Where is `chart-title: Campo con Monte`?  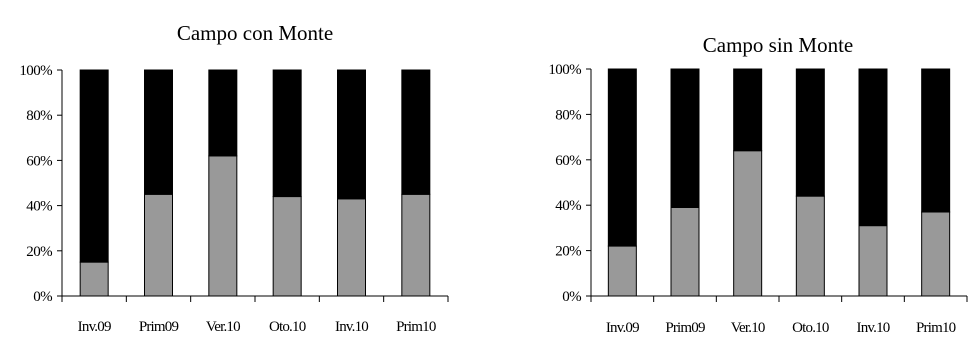
chart-title: Campo con Monte is located at coordinates (255, 33).